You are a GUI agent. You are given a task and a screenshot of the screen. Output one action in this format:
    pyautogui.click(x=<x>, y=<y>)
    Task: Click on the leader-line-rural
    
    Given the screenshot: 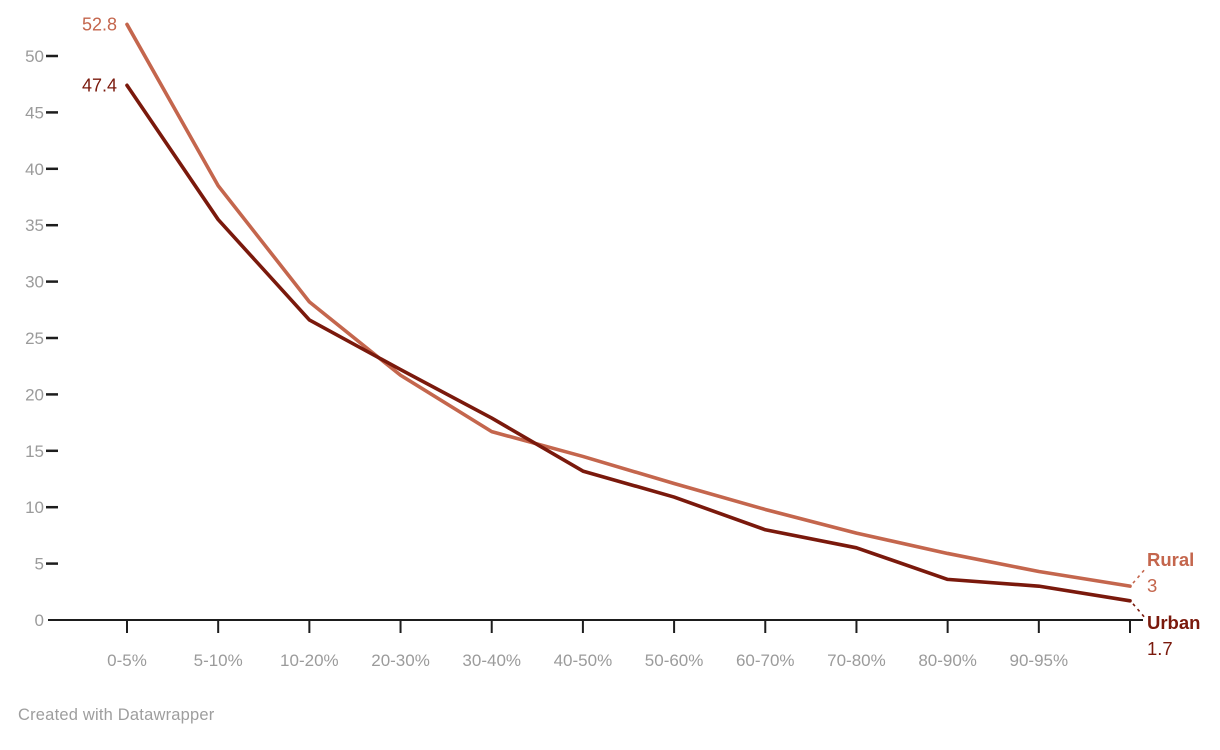 What is the action you would take?
    pyautogui.click(x=1139, y=576)
    